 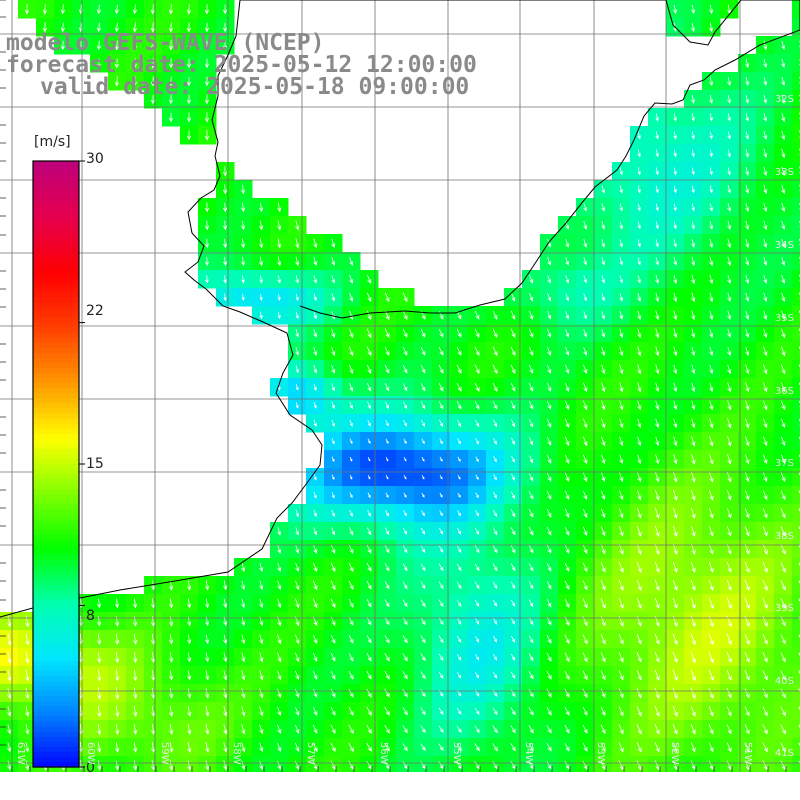 I want to click on lat-label-36s: 36S, so click(x=784, y=391).